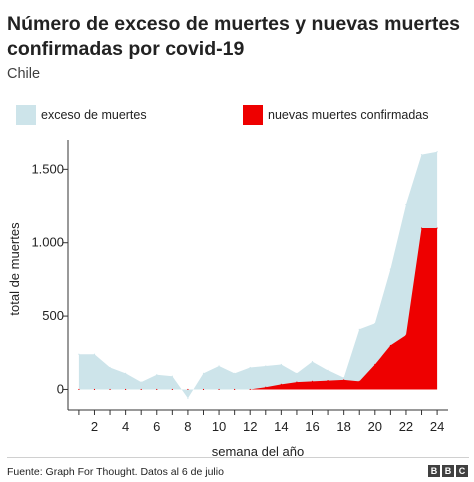  Describe the element at coordinates (406, 426) in the screenshot. I see `x-tick-label-22: 22` at that location.